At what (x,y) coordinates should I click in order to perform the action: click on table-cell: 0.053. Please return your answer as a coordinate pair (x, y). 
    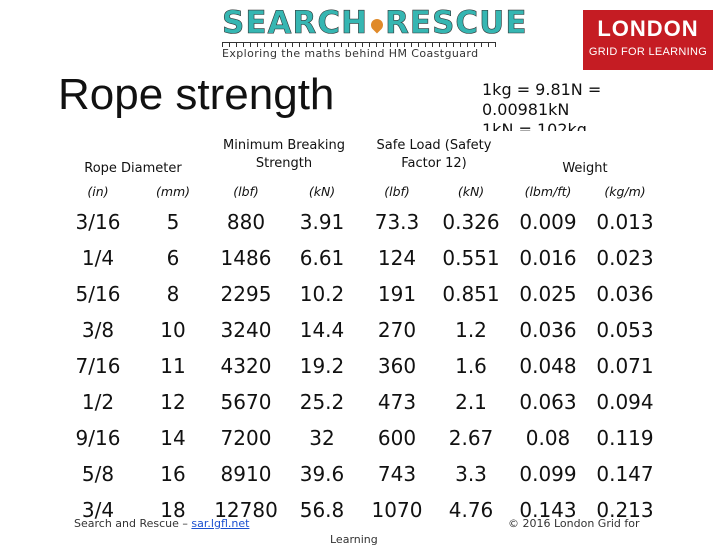
    Looking at the image, I should click on (625, 330).